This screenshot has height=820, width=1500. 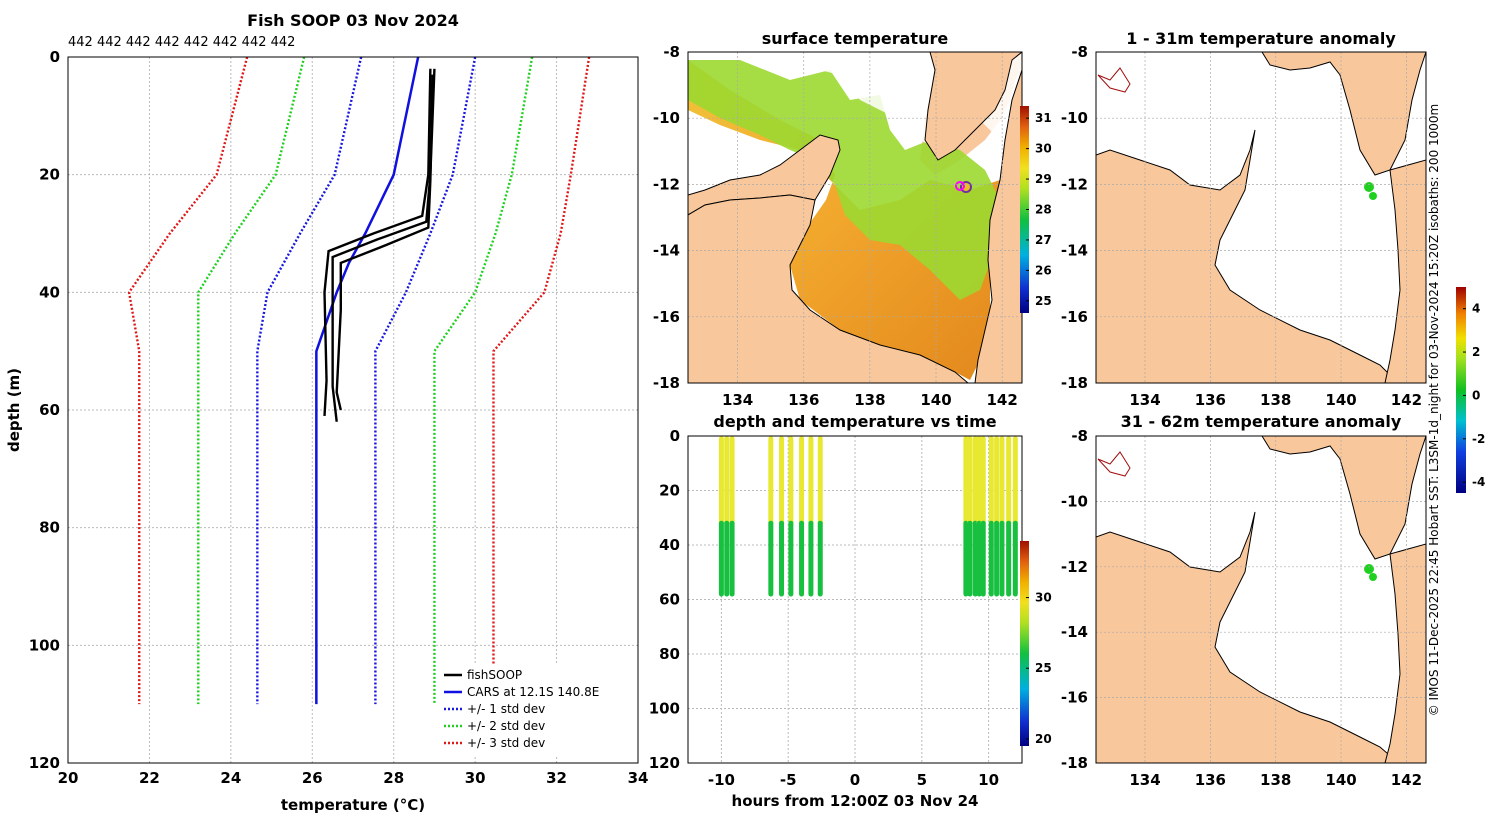 What do you see at coordinates (973, 106) in the screenshot?
I see `sst-land-north` at bounding box center [973, 106].